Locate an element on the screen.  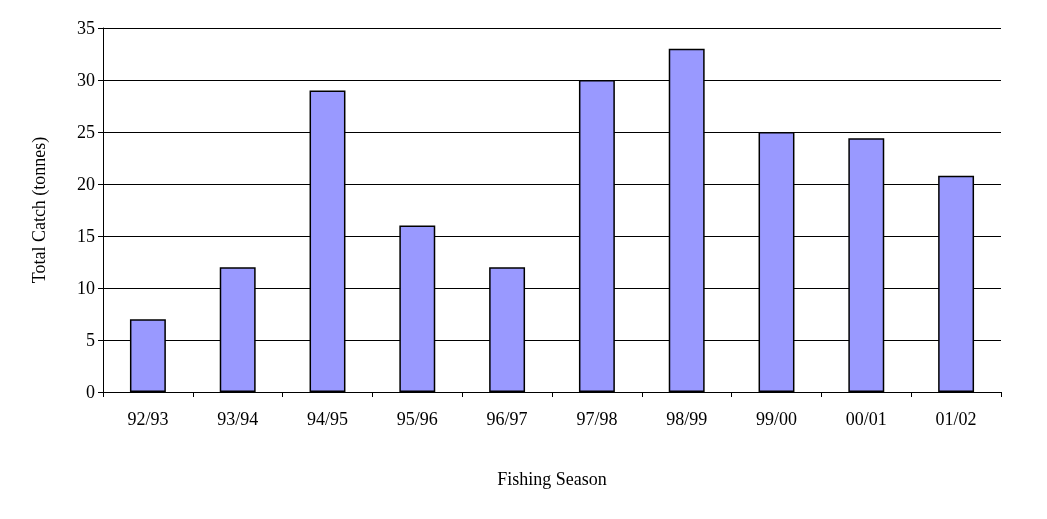
x-tick-label: 98/99 is located at coordinates (687, 419).